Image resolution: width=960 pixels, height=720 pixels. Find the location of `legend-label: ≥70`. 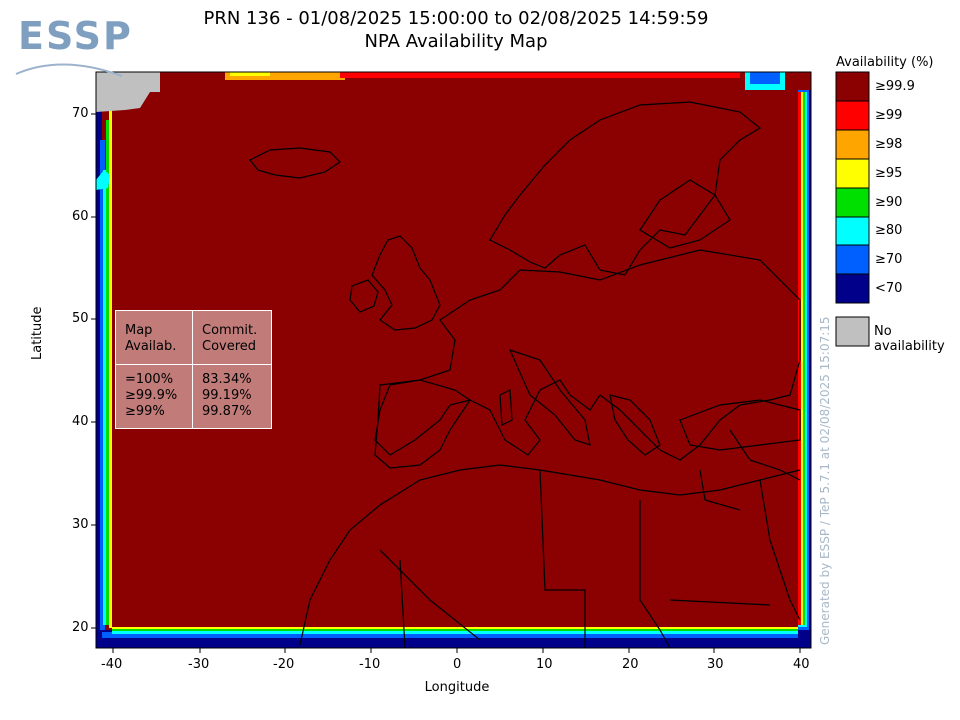

legend-label: ≥70 is located at coordinates (889, 259).